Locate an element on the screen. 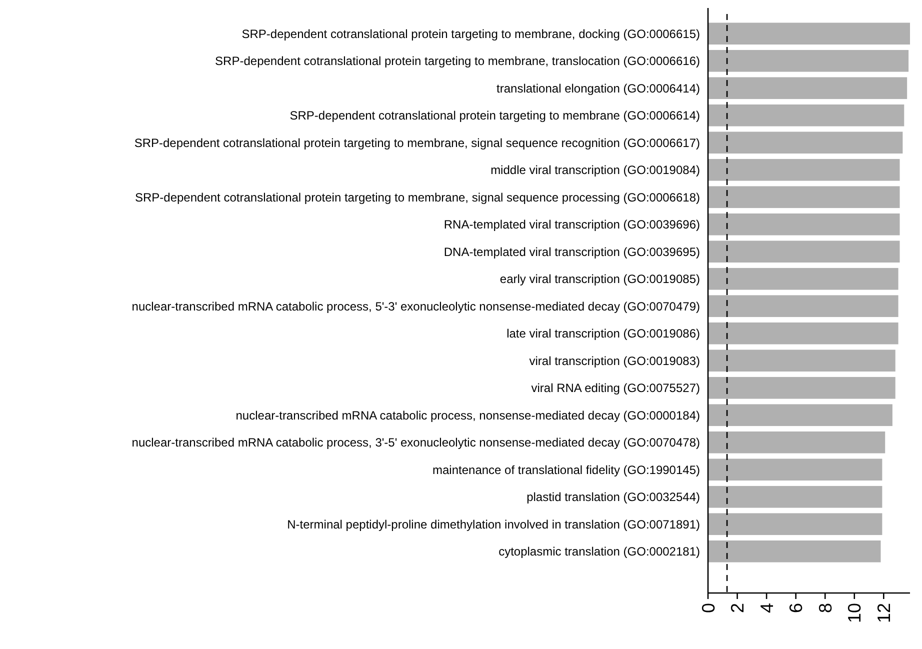  x-tick-label: 8 is located at coordinates (825, 608).